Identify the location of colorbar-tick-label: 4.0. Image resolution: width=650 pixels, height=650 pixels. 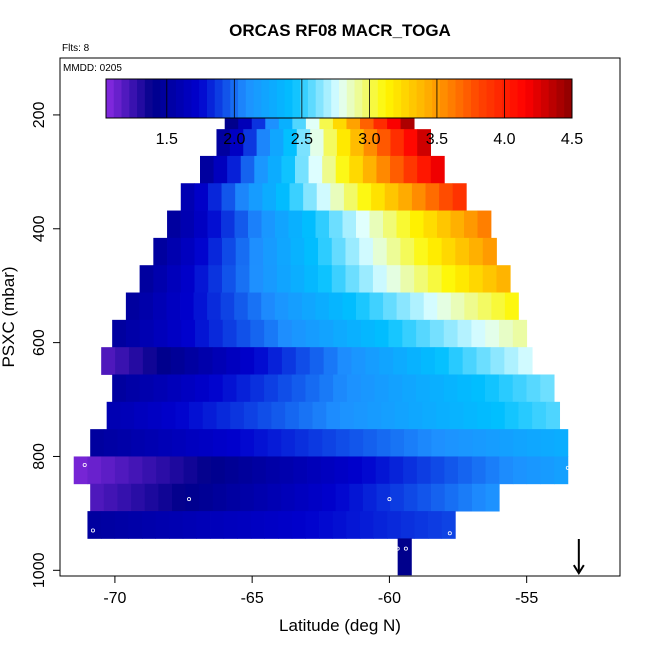
(504, 139).